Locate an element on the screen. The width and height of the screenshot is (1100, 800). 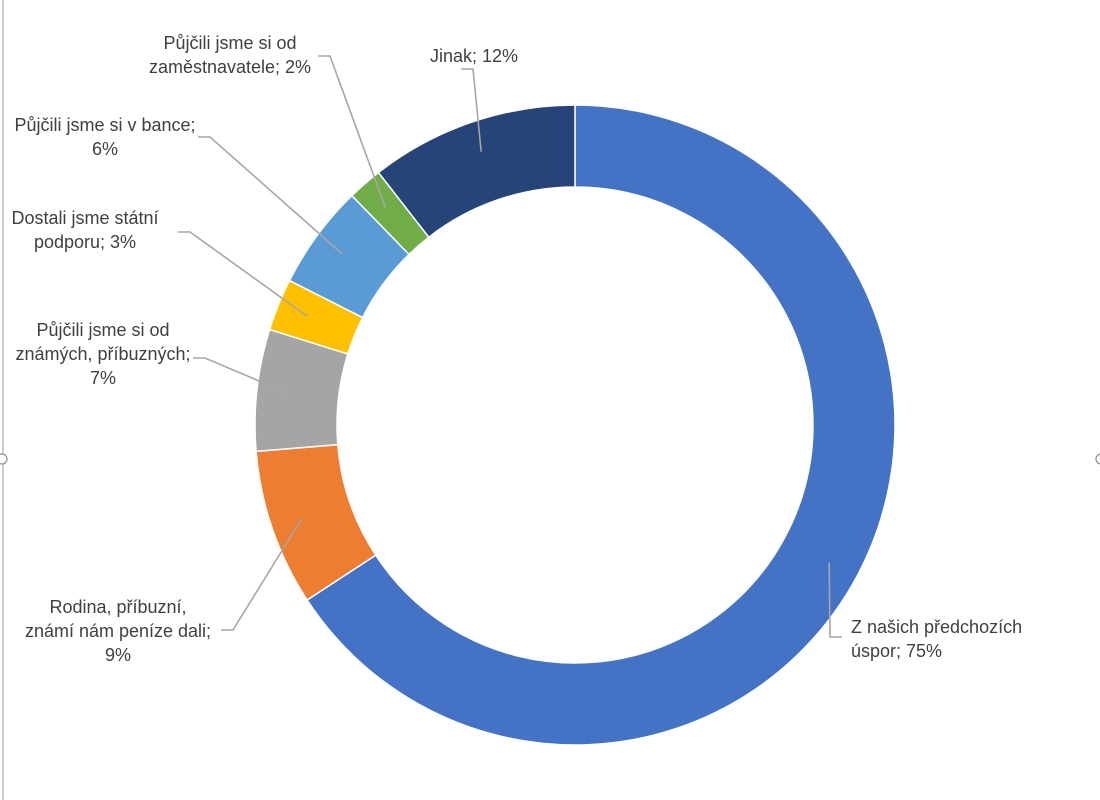
slice-1-data-label-line: 9% is located at coordinates (118, 655).